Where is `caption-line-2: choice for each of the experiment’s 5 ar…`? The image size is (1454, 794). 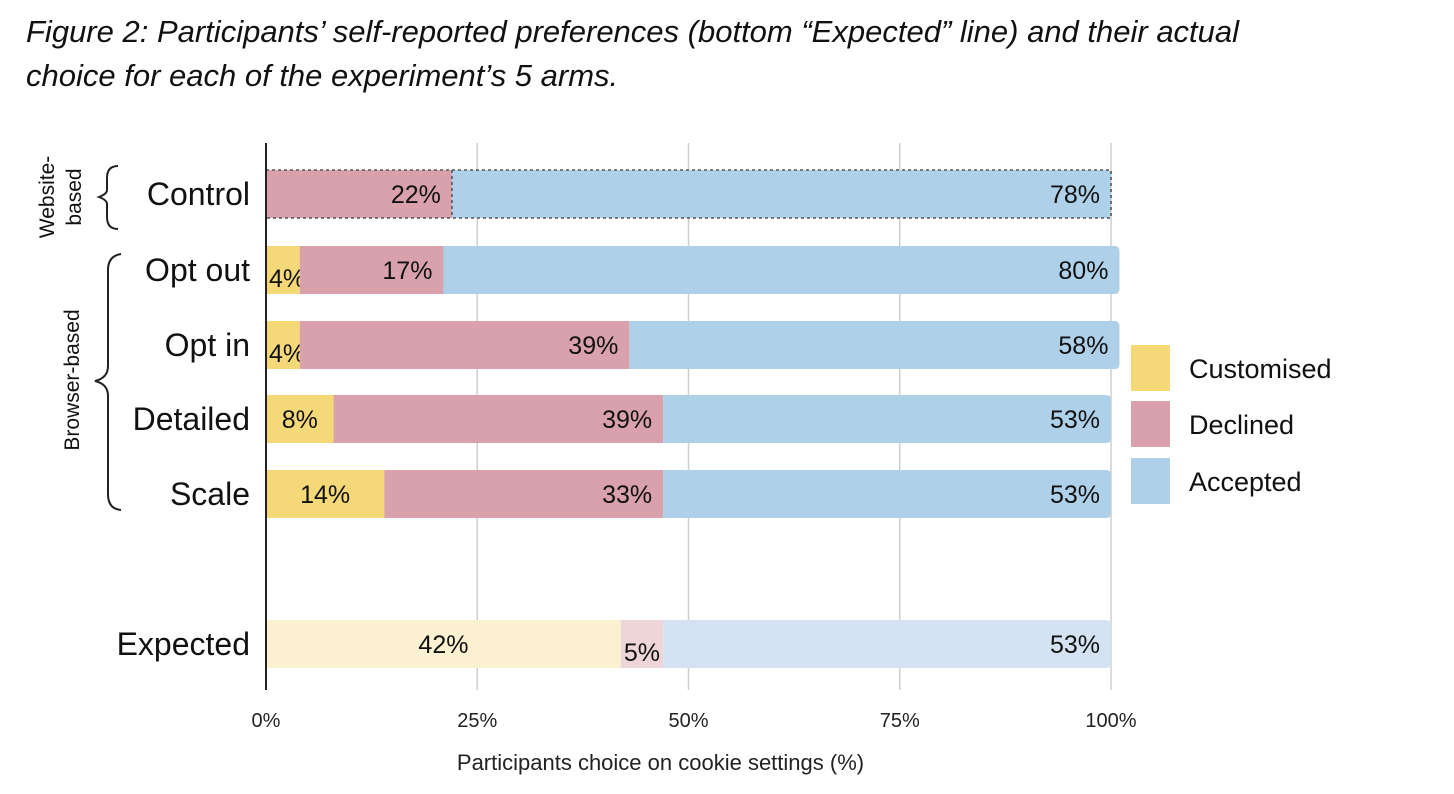
caption-line-2: choice for each of the experiment’s 5 ar… is located at coordinates (322, 75).